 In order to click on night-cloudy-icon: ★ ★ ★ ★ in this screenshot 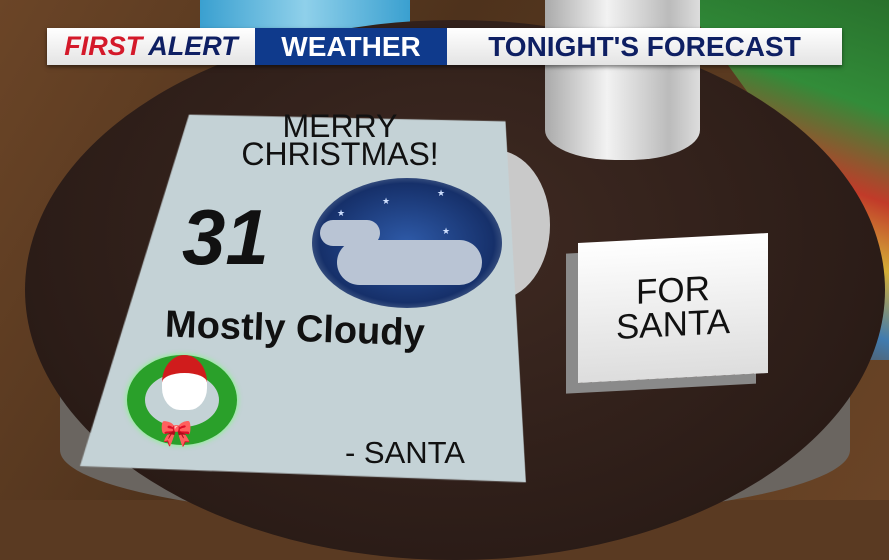, I will do `click(407, 243)`.